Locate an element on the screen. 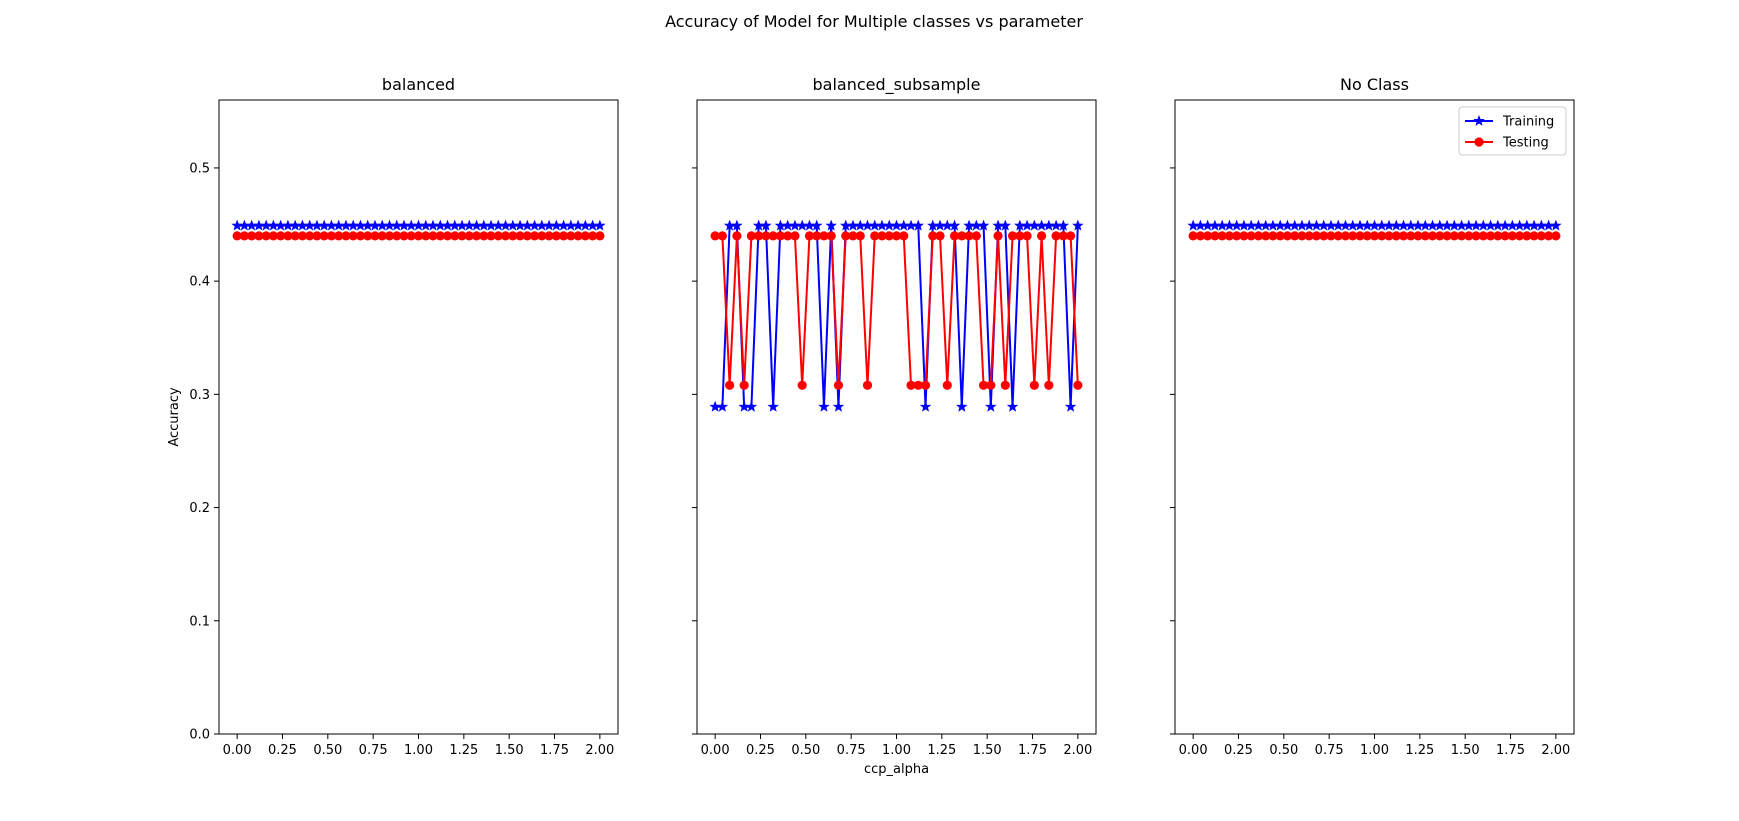 The image size is (1739, 821). training-series is located at coordinates (896, 315).